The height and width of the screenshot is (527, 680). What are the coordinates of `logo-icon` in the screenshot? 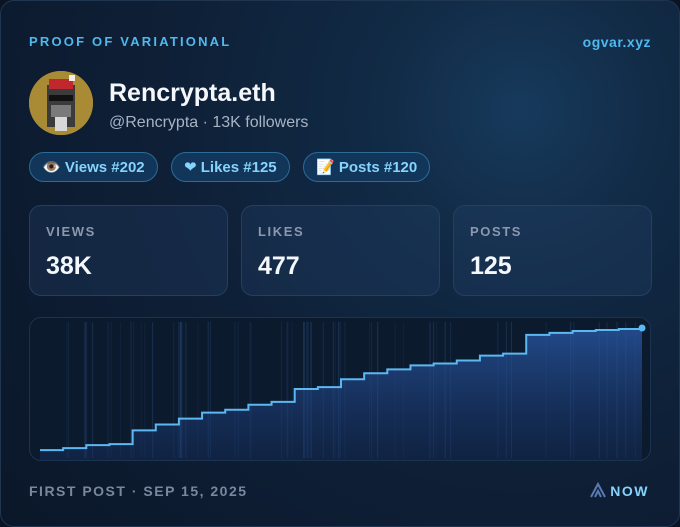 It's located at (598, 489).